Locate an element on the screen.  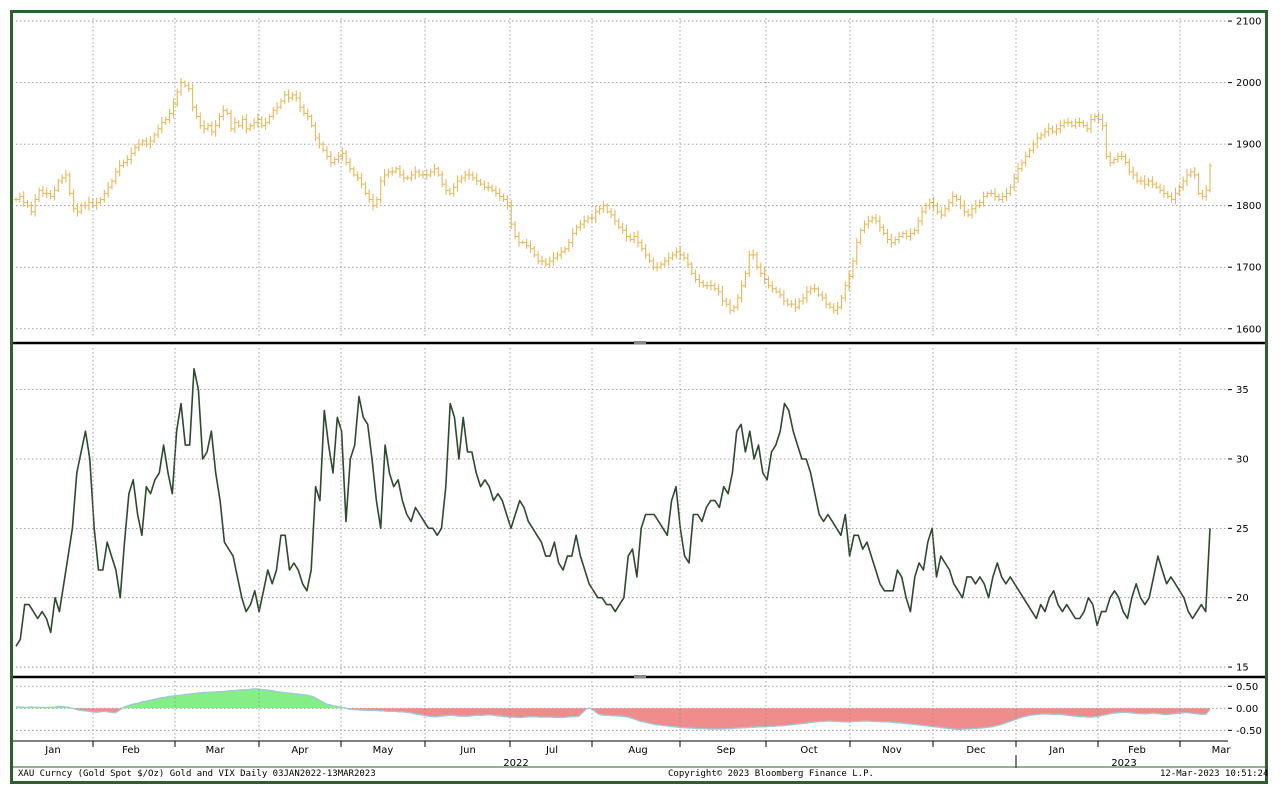
x-tick-label: Nov is located at coordinates (892, 750).